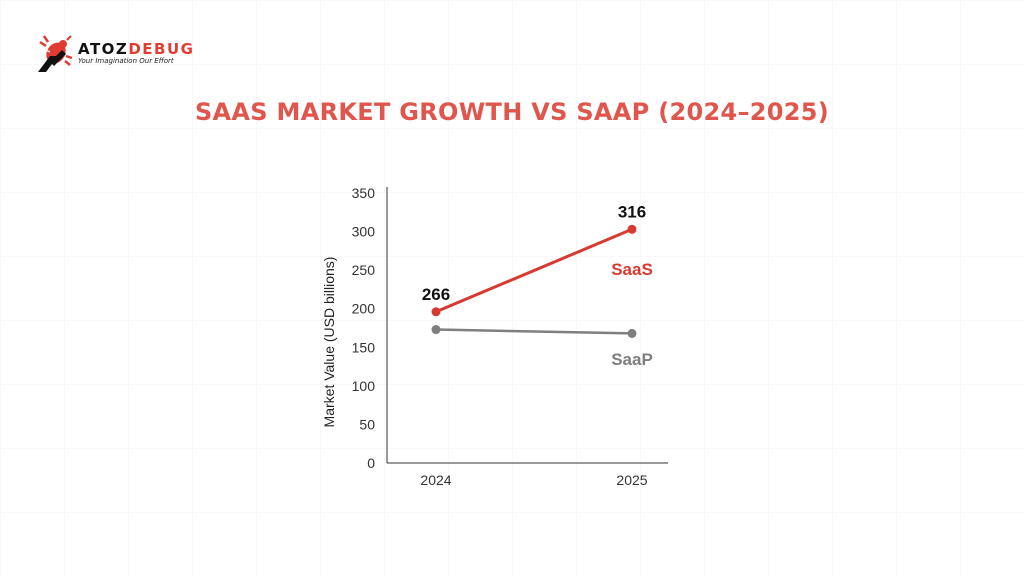 This screenshot has width=1024, height=576. I want to click on series-line-saap, so click(534, 331).